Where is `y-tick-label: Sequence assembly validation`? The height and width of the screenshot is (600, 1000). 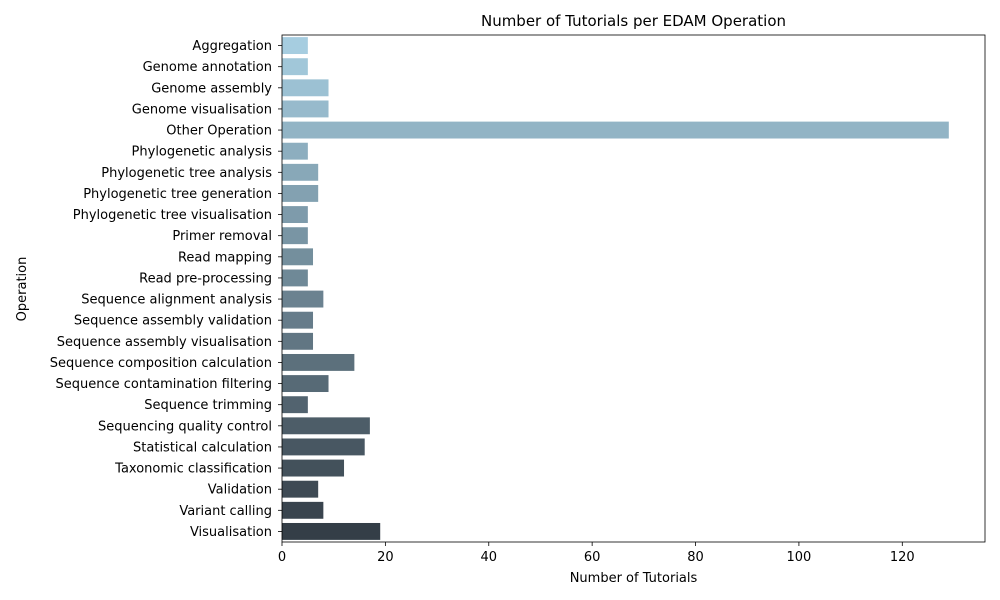
y-tick-label: Sequence assembly validation is located at coordinates (173, 321).